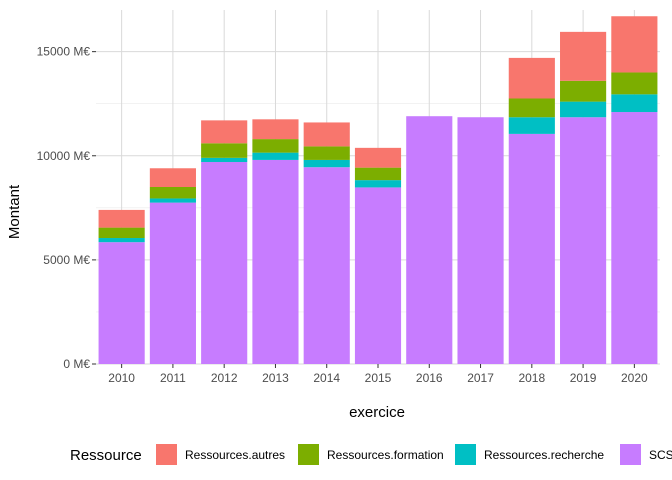 Image resolution: width=672 pixels, height=480 pixels. What do you see at coordinates (64, 52) in the screenshot?
I see `y-tick-label: 15000 M€` at bounding box center [64, 52].